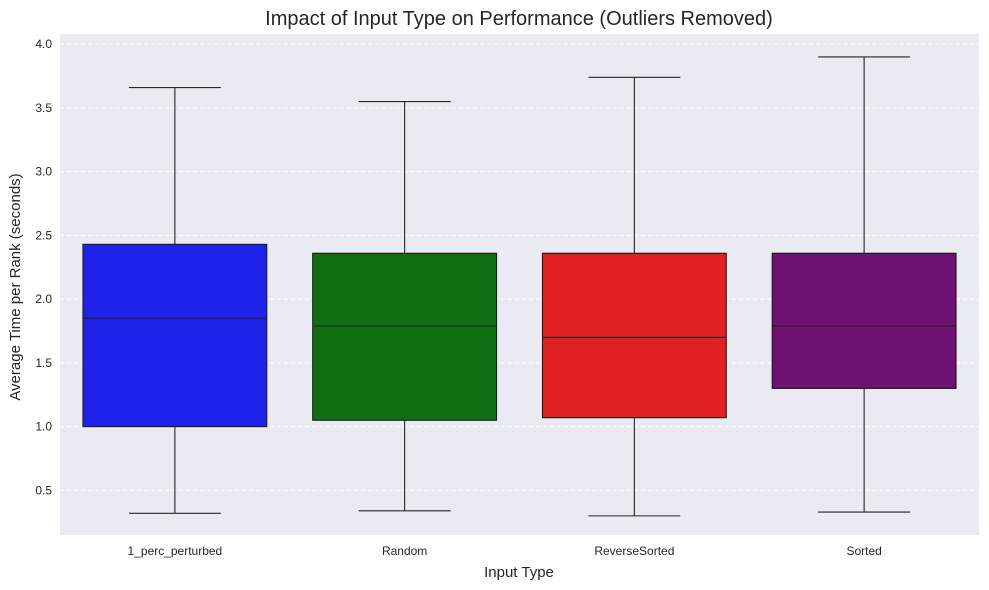  I want to click on y-tick-label: 0.5, so click(43, 490).